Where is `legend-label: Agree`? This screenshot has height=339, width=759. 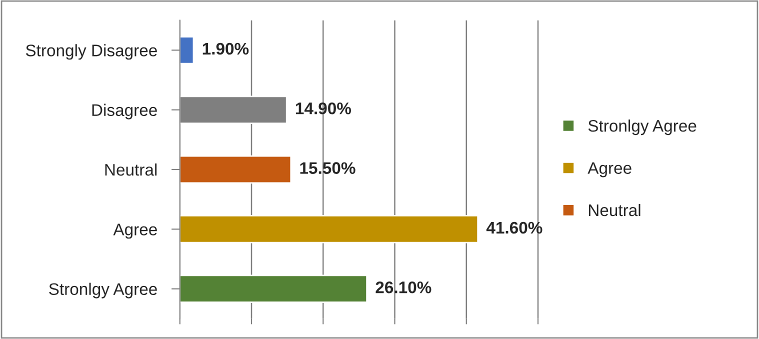 legend-label: Agree is located at coordinates (610, 170).